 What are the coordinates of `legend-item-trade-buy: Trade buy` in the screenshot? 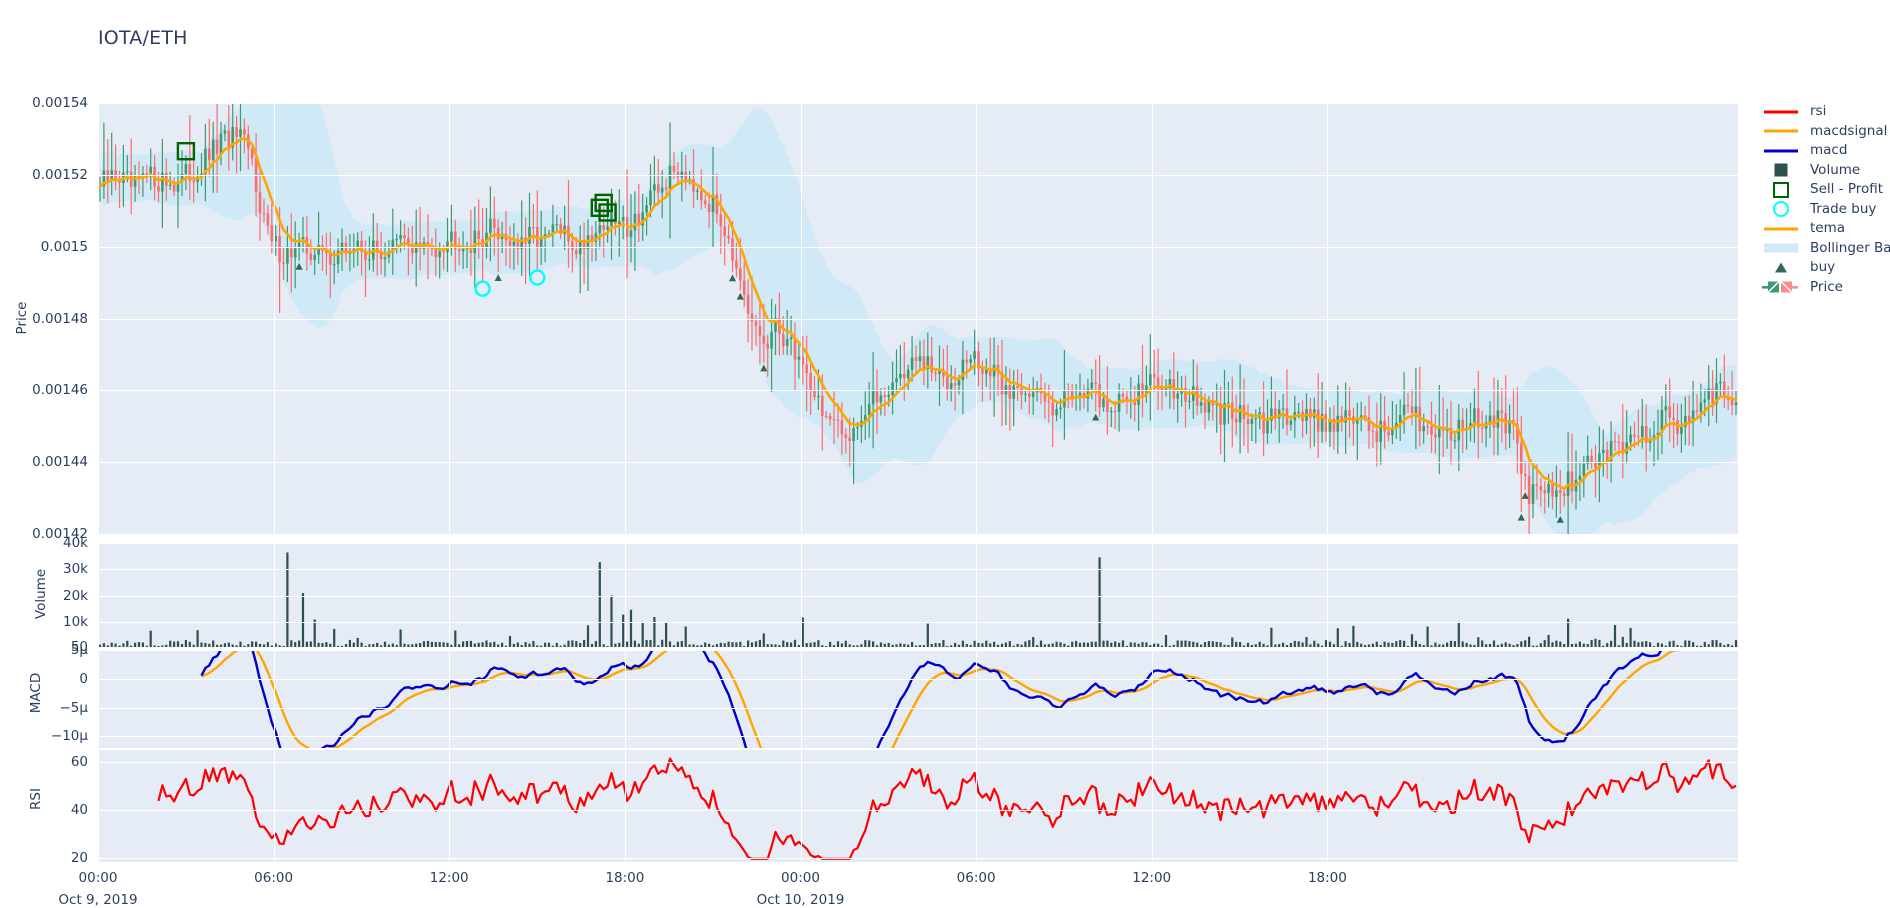 It's located at (1825, 210).